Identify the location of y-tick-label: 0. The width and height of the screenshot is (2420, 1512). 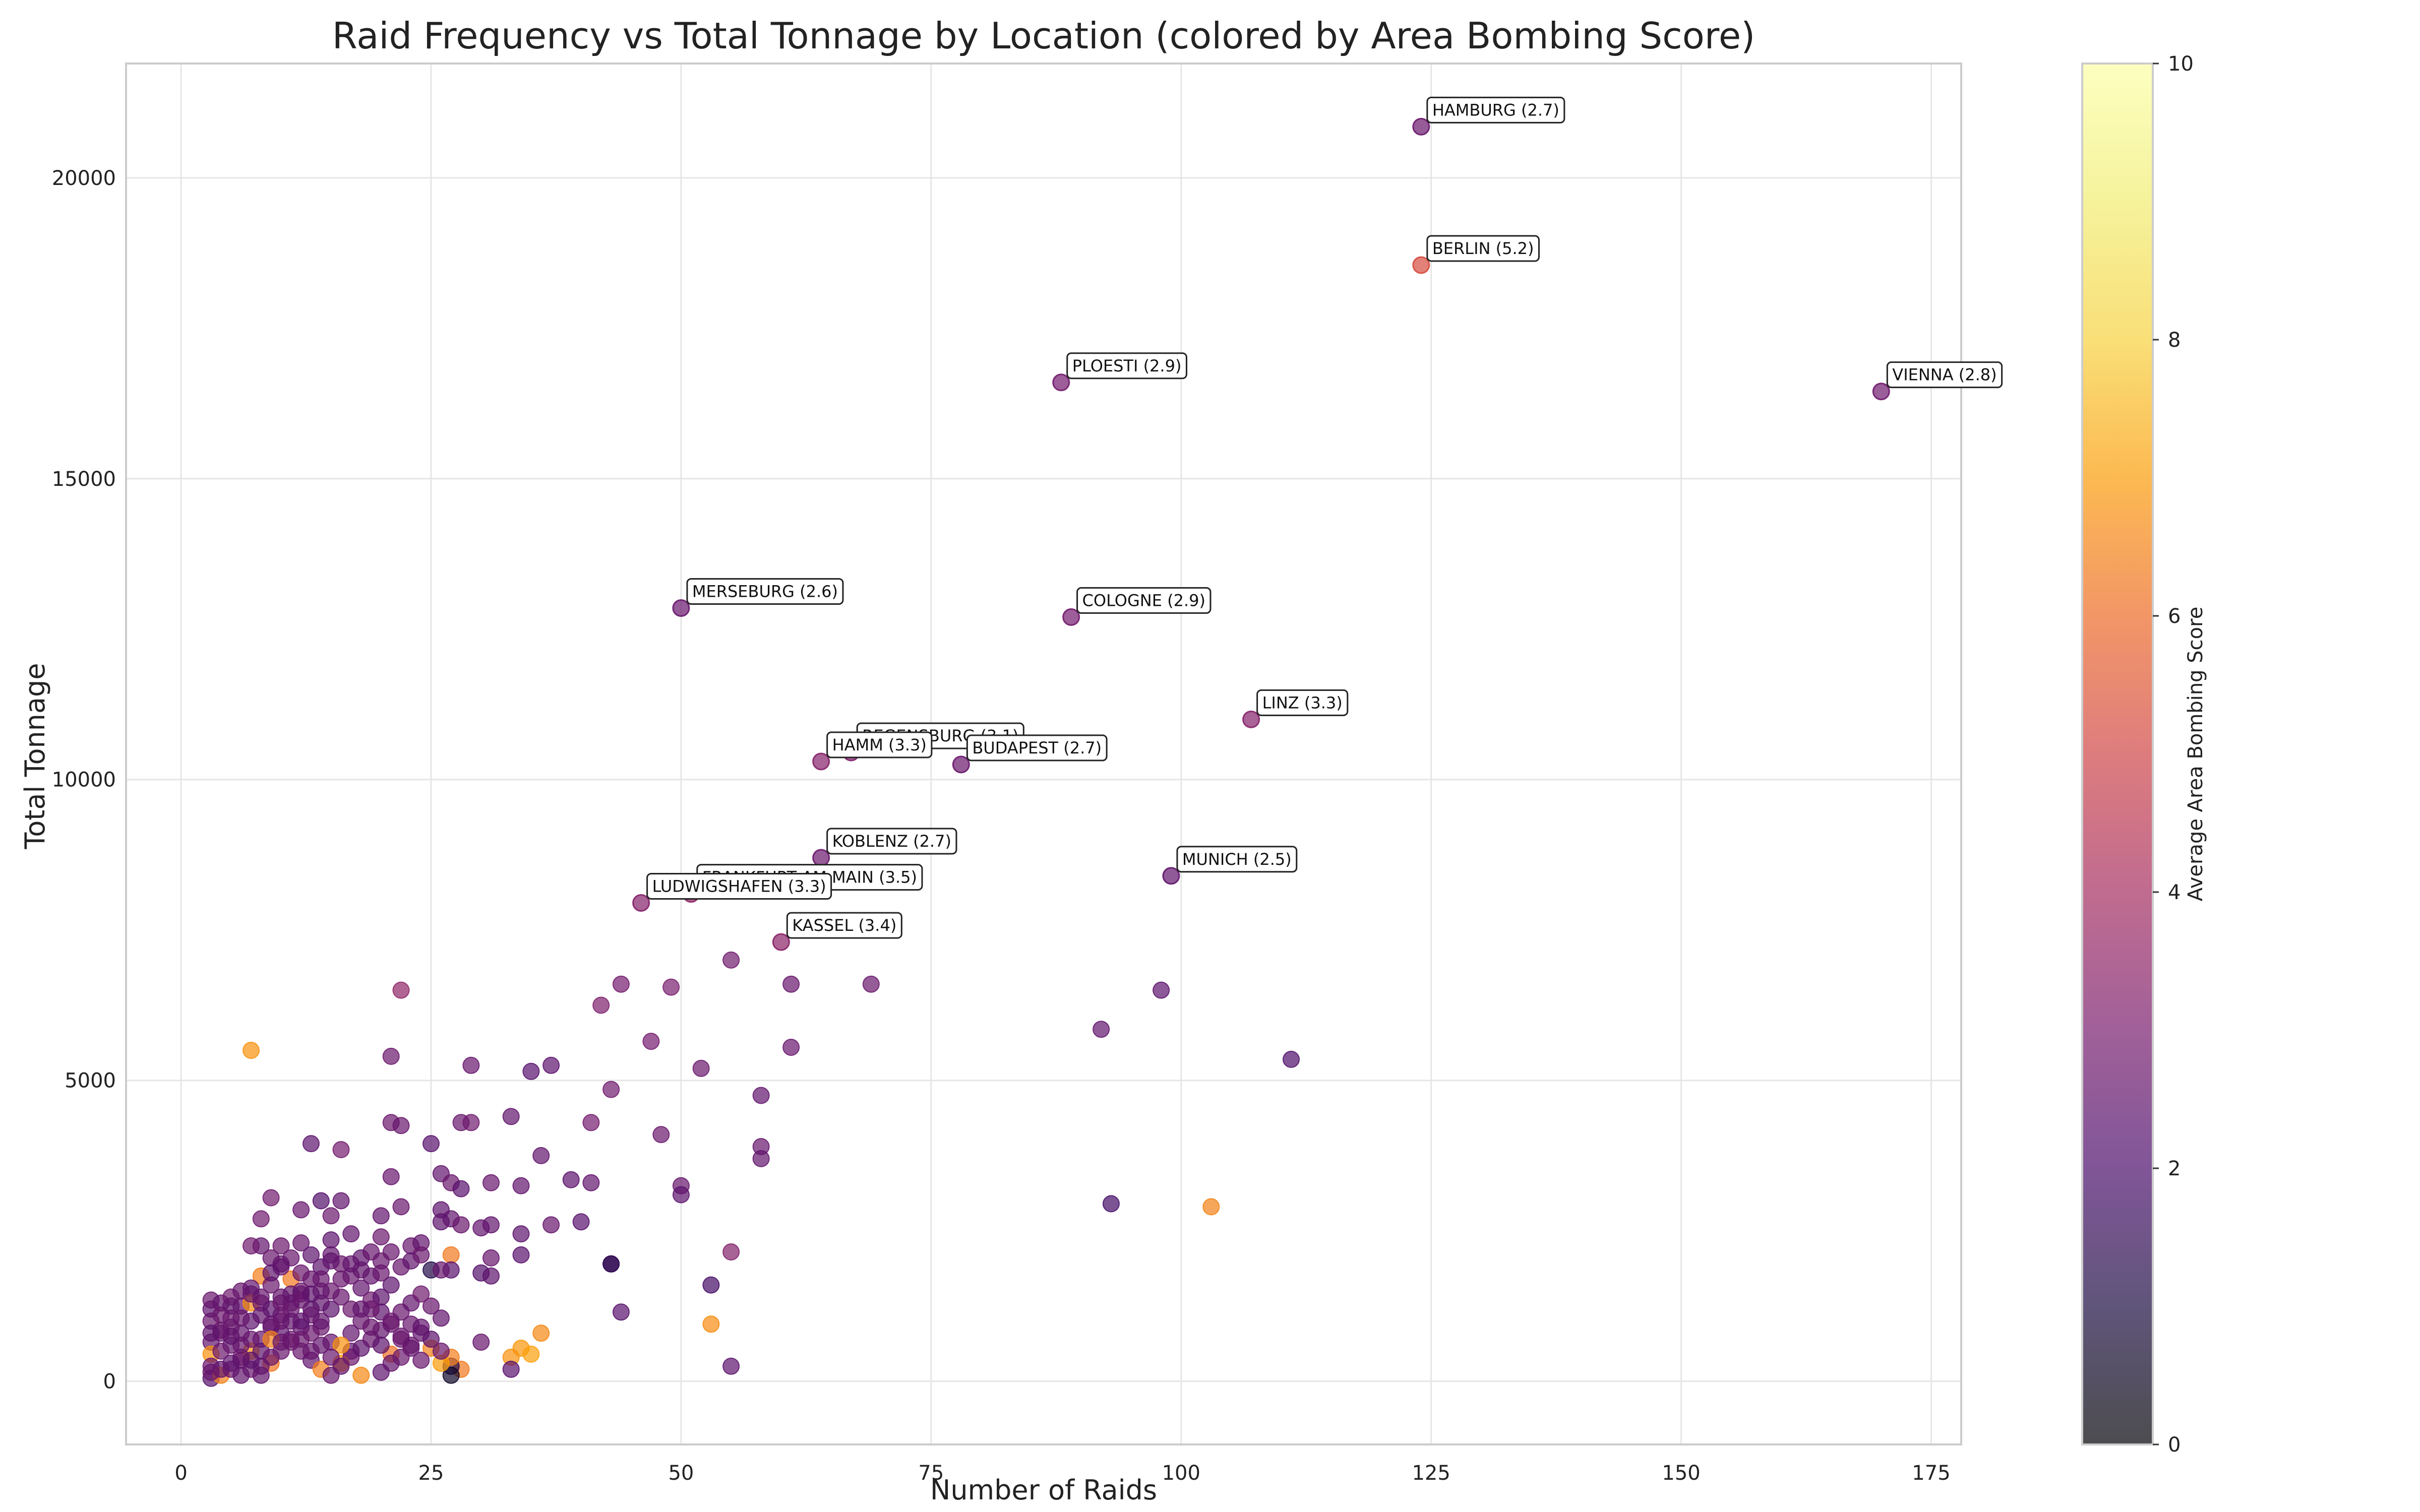
(109, 1382).